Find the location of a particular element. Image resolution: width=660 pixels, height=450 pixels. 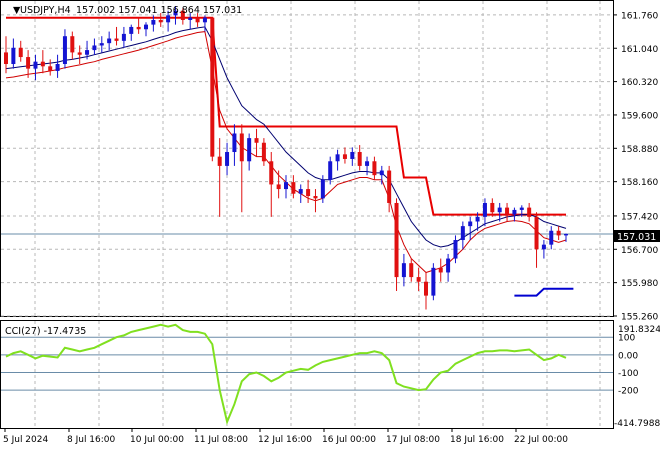

price-tick-label: 155.980 is located at coordinates (639, 284).